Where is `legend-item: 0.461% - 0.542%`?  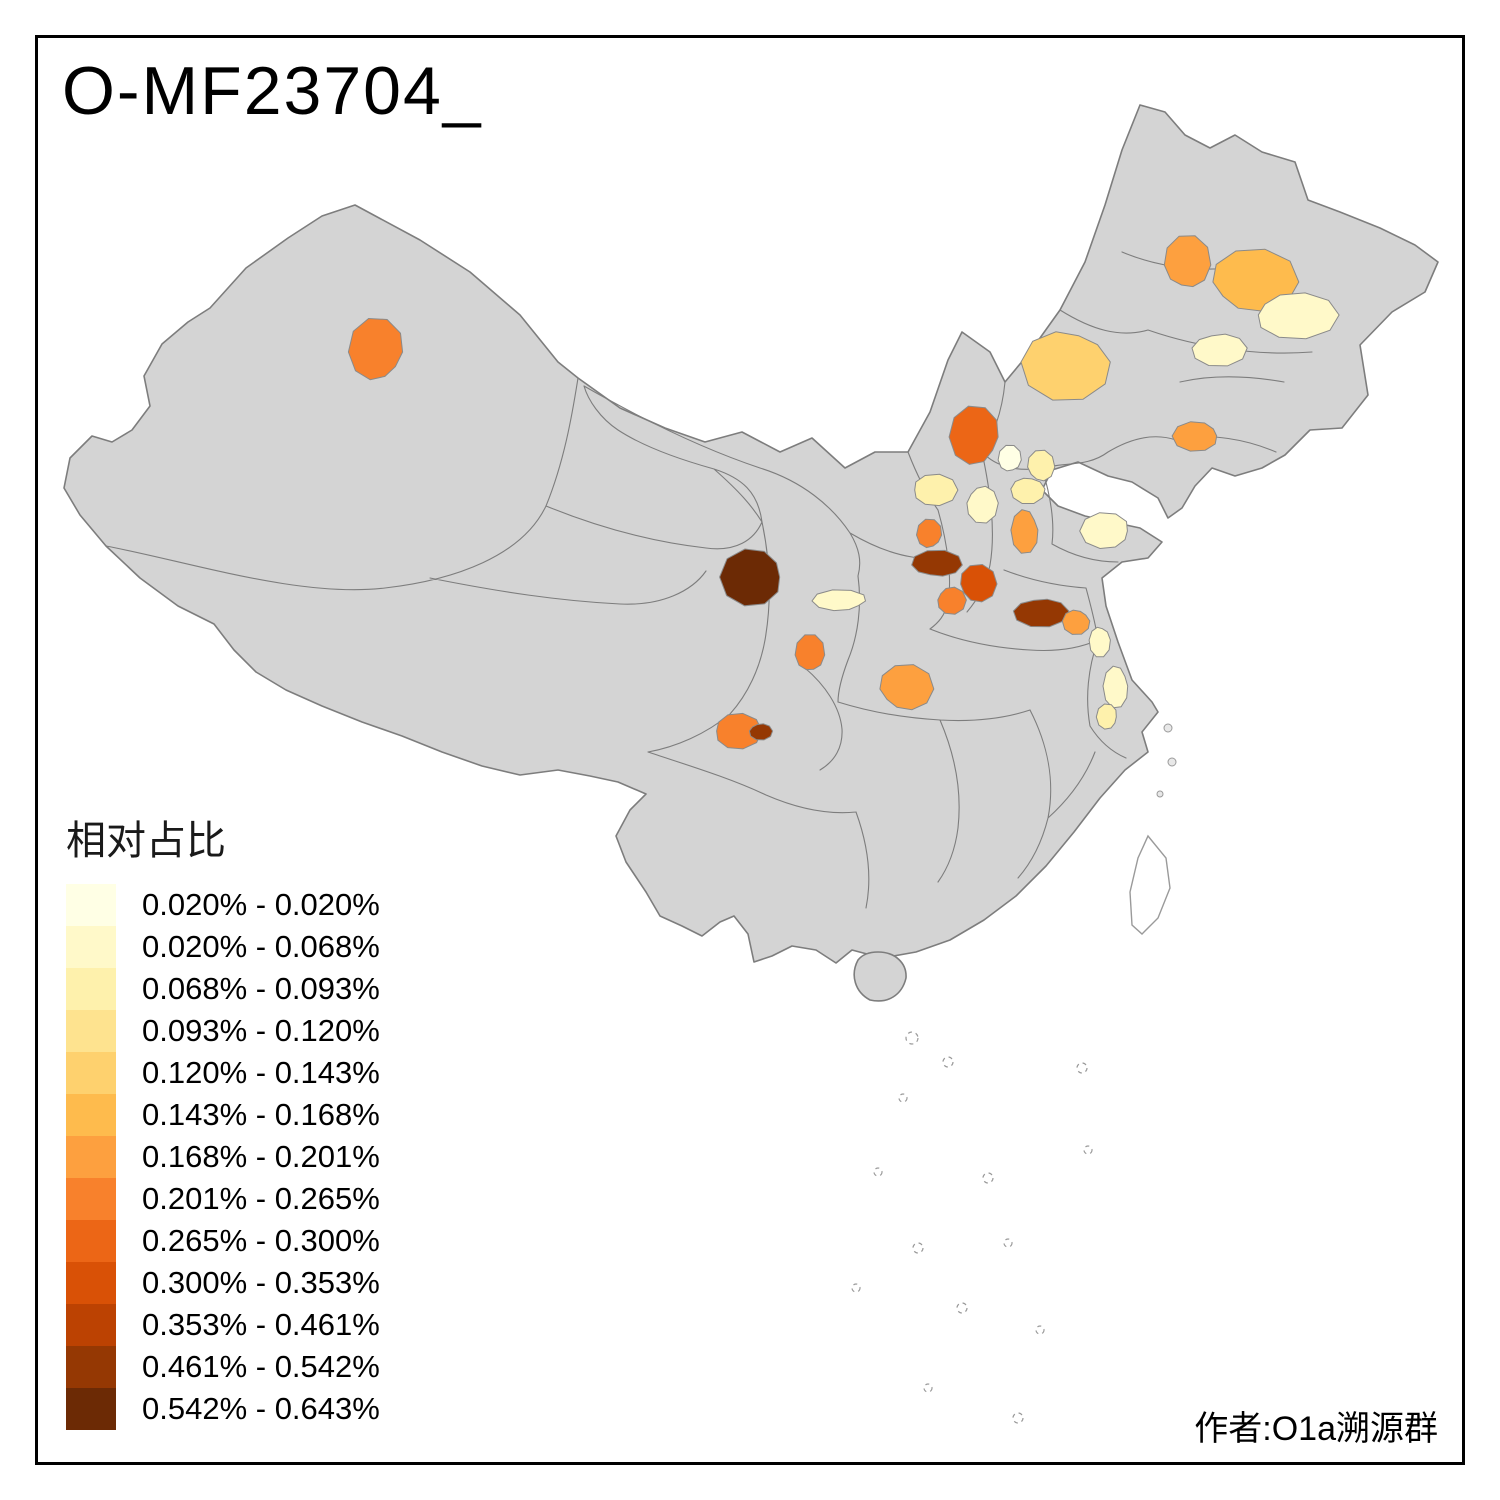
legend-item: 0.461% - 0.542% is located at coordinates (223, 1367).